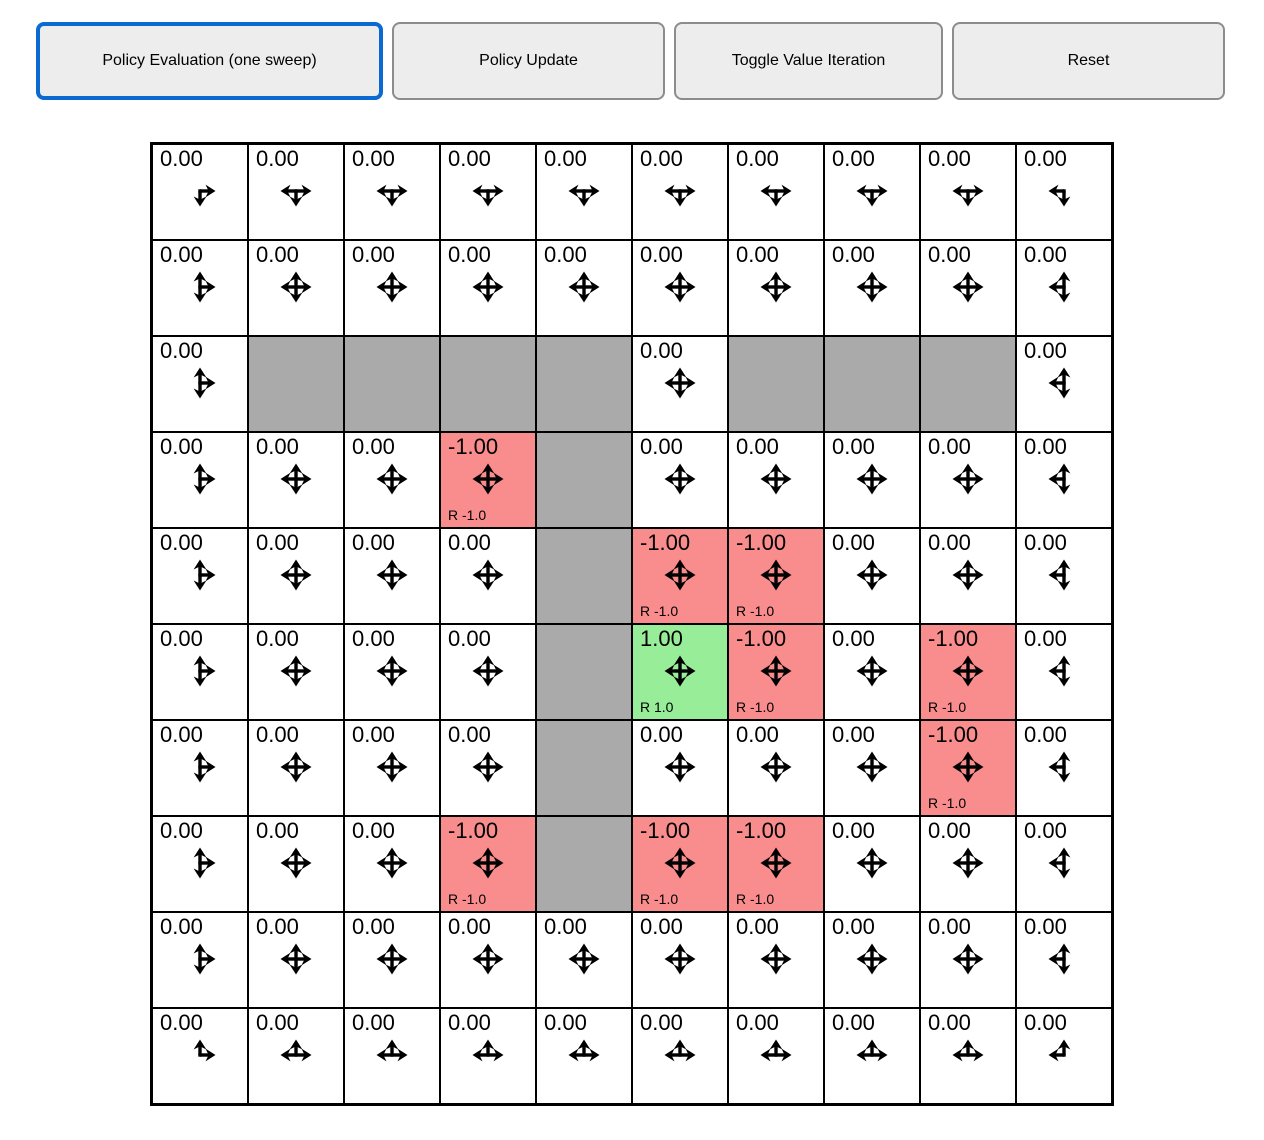  I want to click on grid-cell: 1.00 R 1.0, so click(680, 672).